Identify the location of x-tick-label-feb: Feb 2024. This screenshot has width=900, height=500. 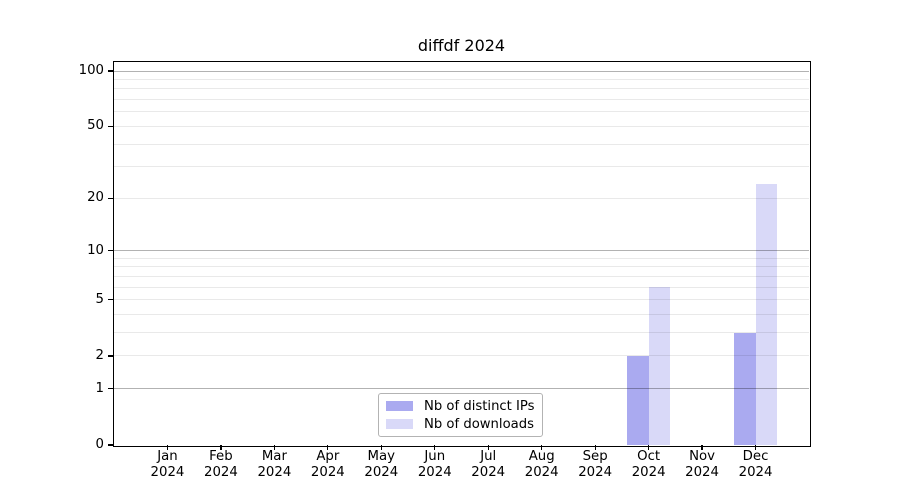
(221, 464).